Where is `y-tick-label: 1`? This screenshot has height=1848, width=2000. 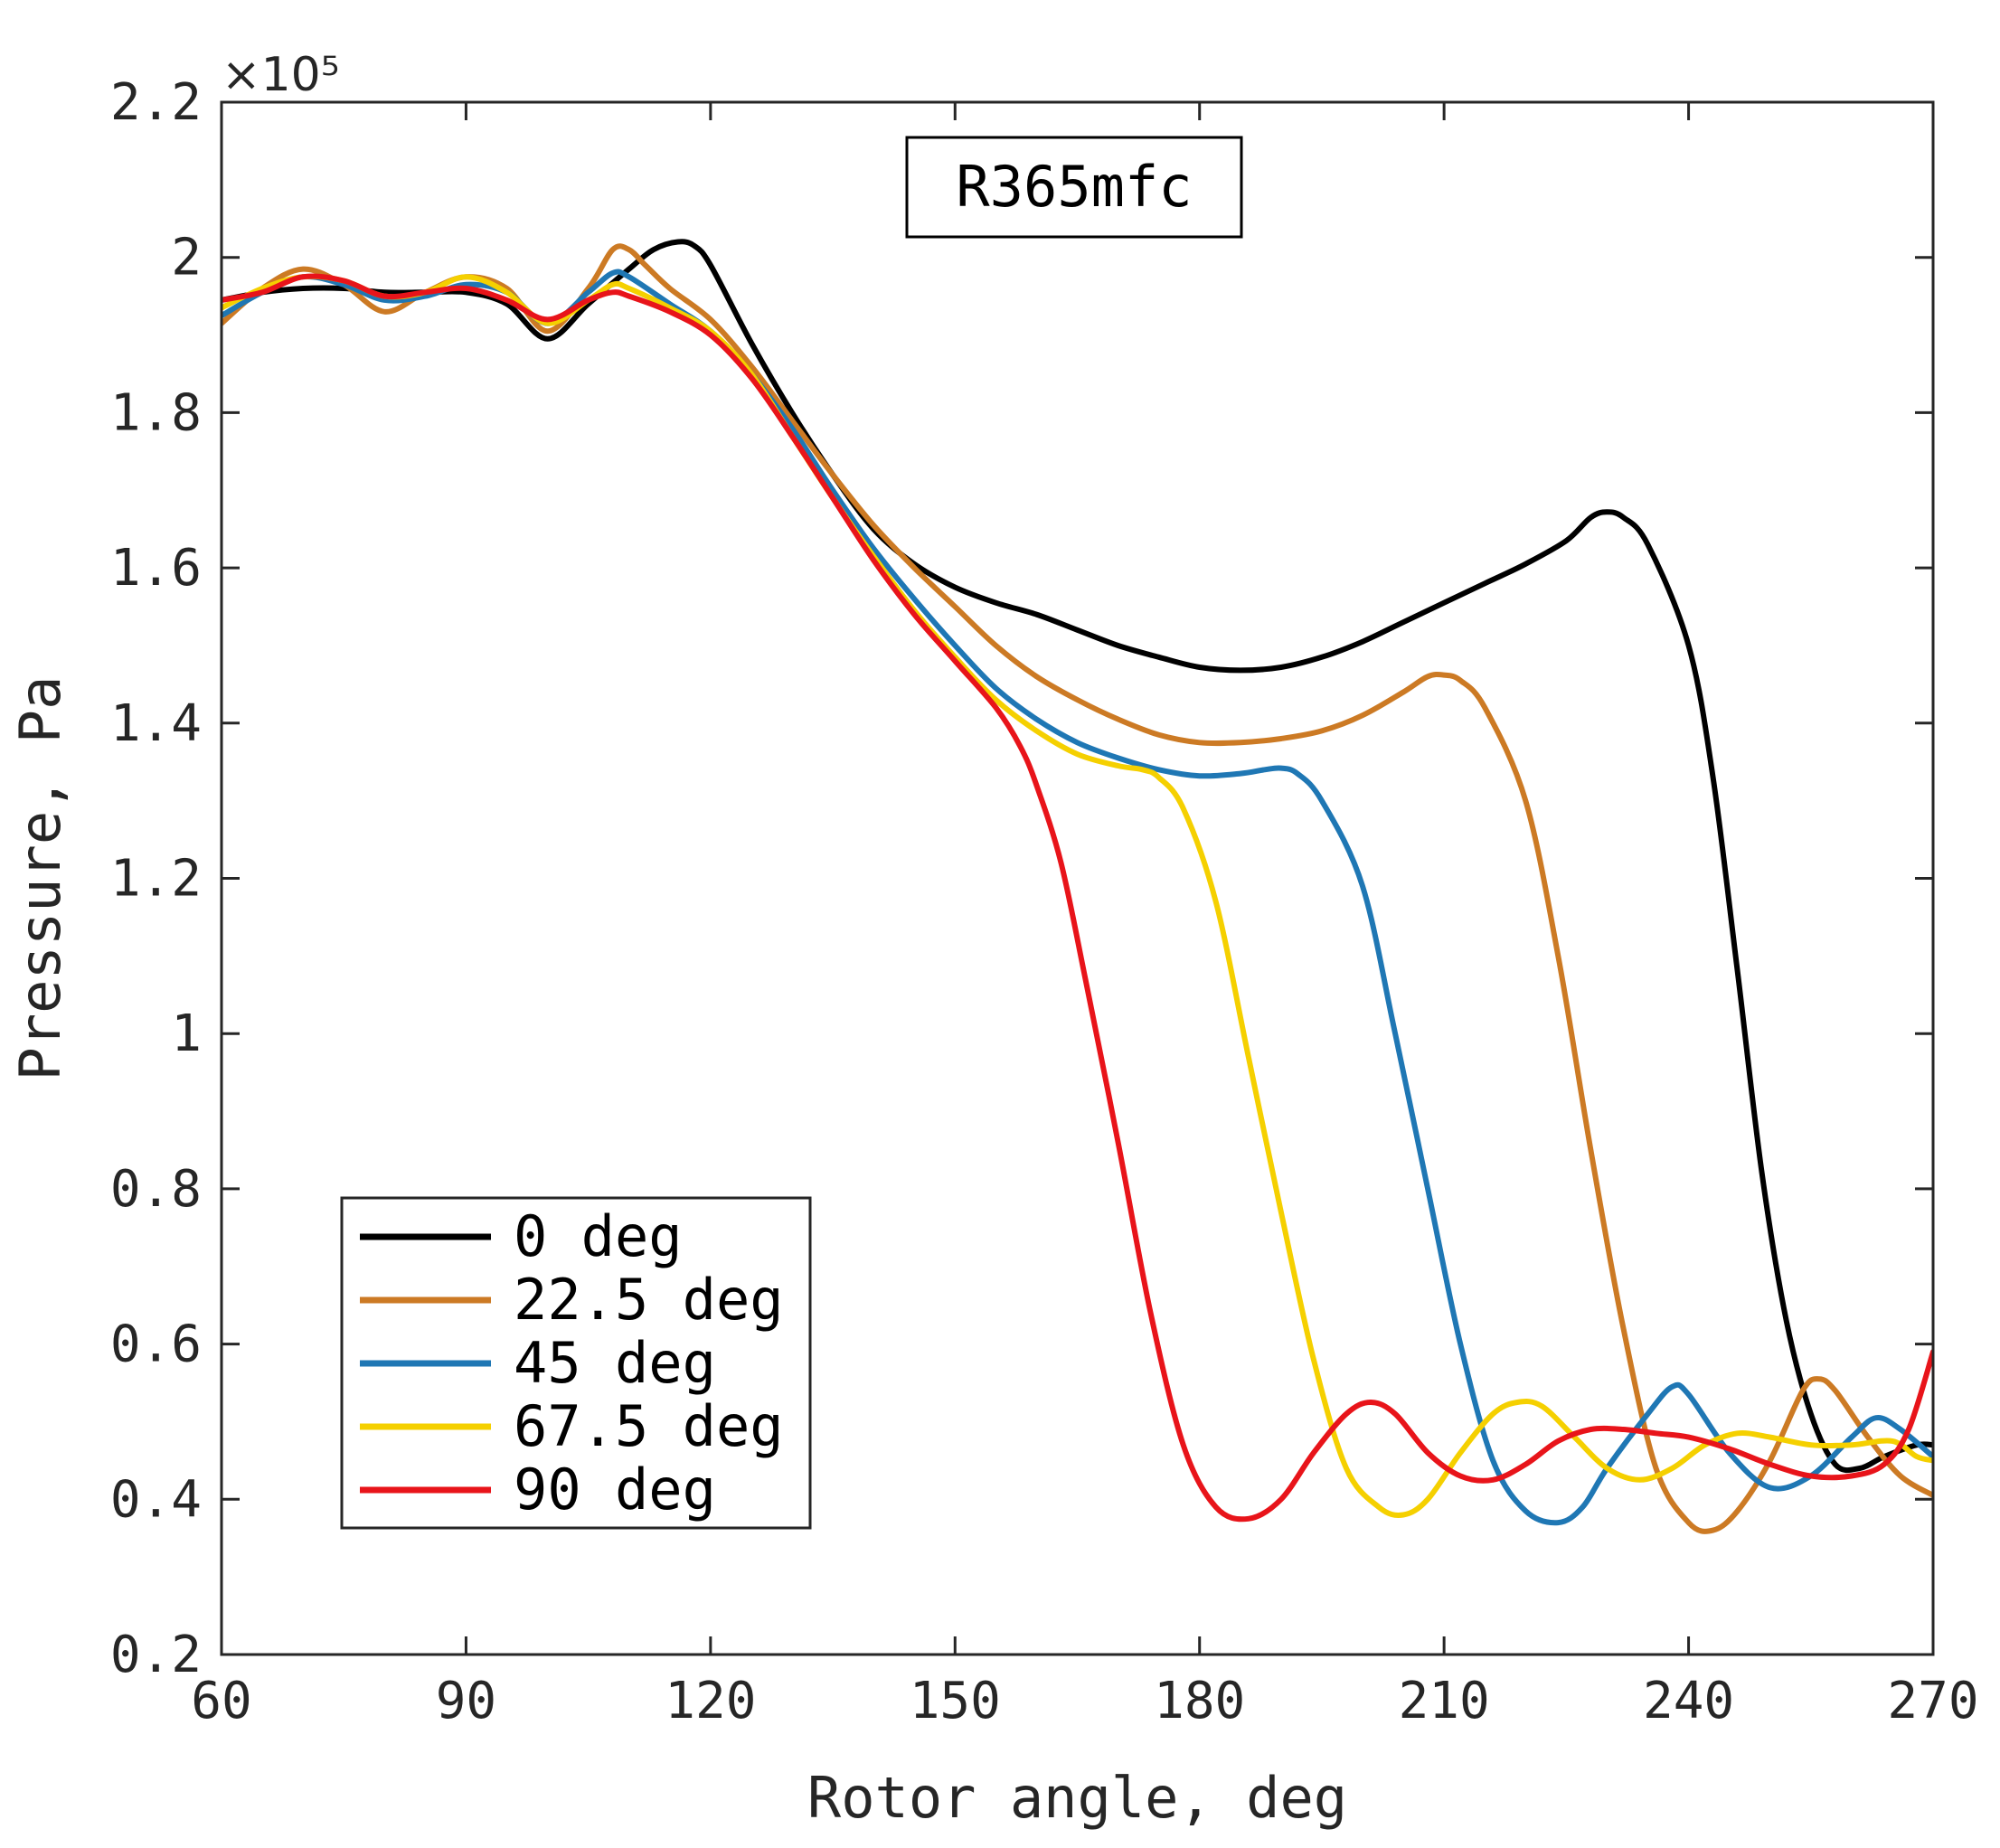
y-tick-label: 1 is located at coordinates (186, 1033).